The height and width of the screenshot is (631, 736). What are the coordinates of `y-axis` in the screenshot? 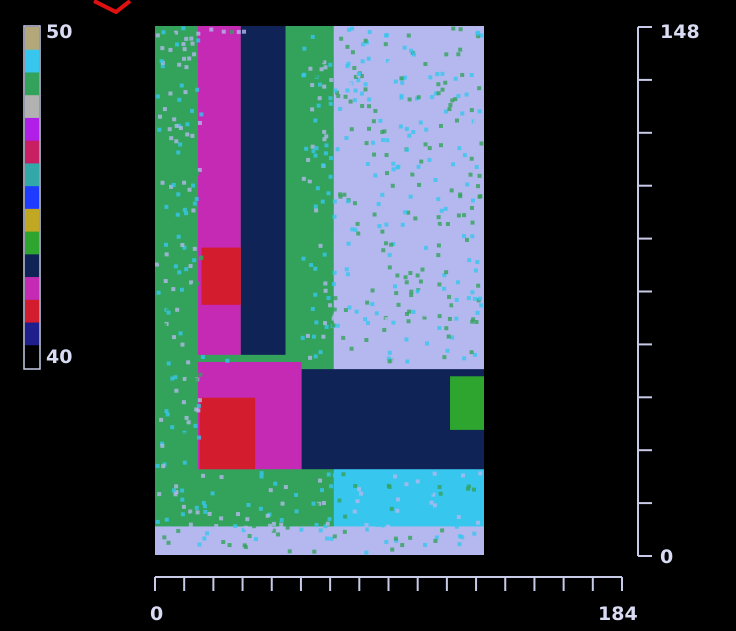 It's located at (644, 291).